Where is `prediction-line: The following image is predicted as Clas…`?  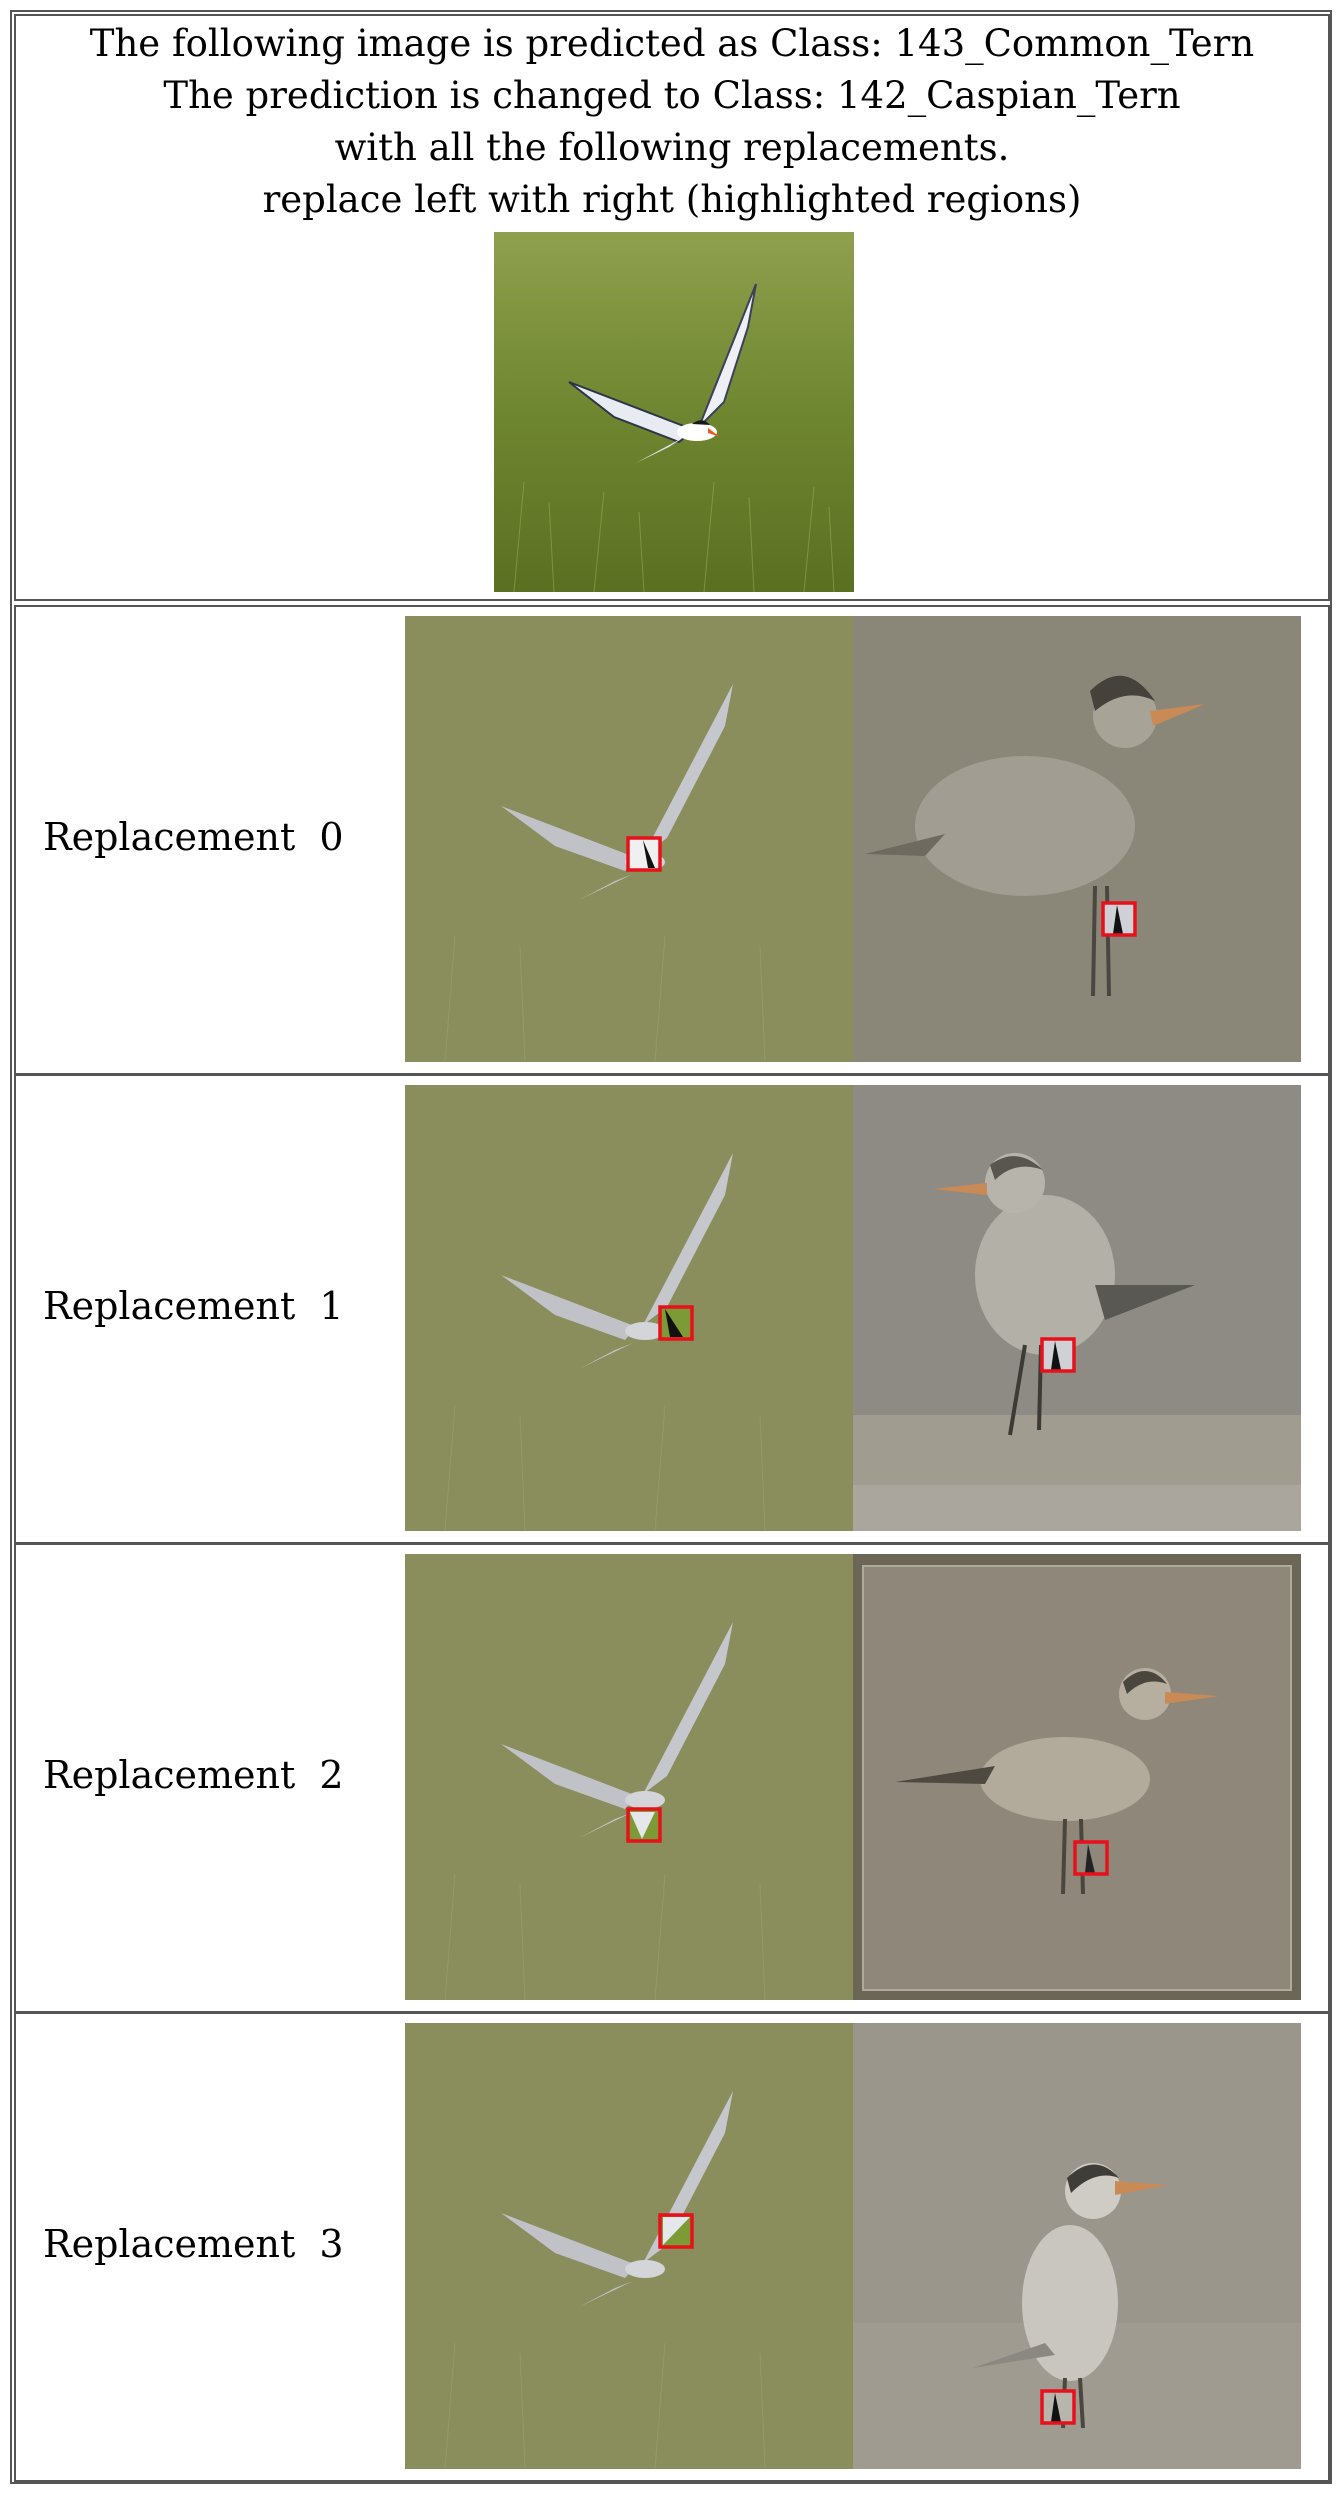 prediction-line: The following image is predicted as Clas… is located at coordinates (672, 43).